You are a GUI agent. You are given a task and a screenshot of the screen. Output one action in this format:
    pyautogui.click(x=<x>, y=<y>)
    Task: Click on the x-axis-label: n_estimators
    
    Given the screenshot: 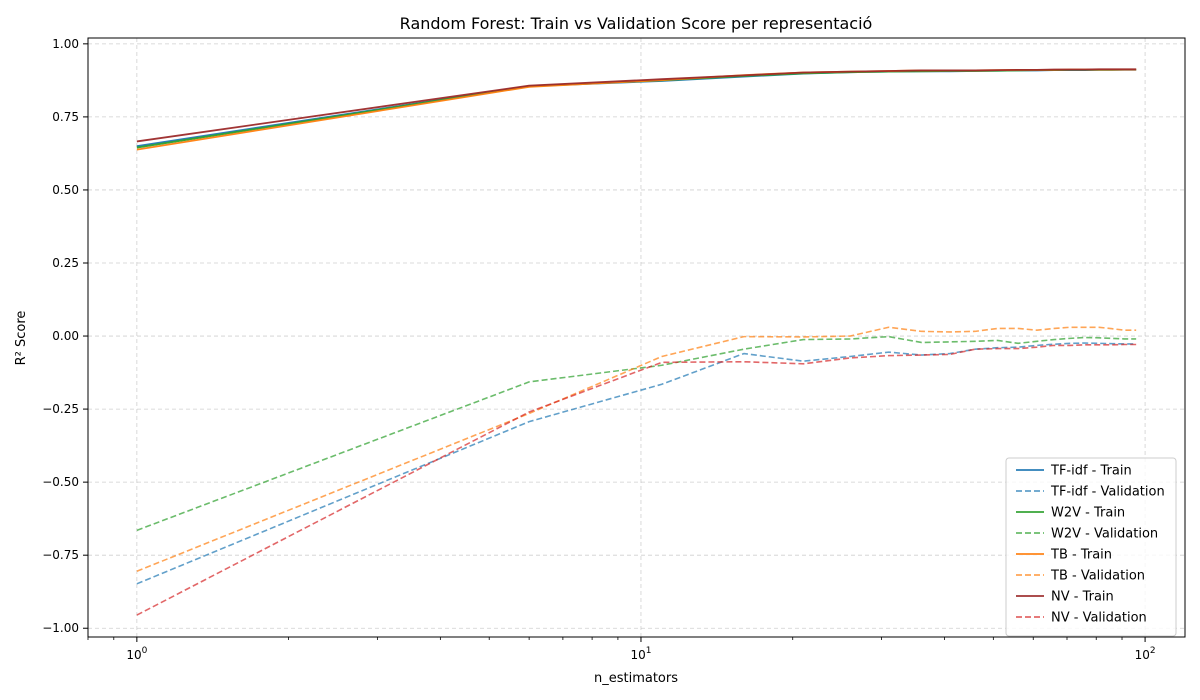 What is the action you would take?
    pyautogui.click(x=636, y=678)
    